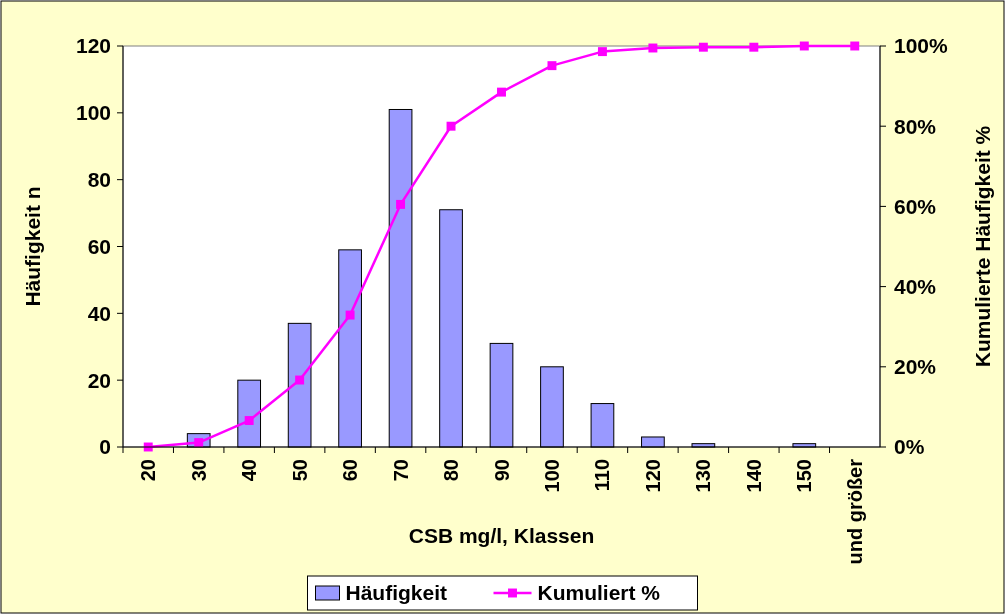 This screenshot has width=1005, height=614. Describe the element at coordinates (32, 246) in the screenshot. I see `y-axis-title: Häufigkeit n` at that location.